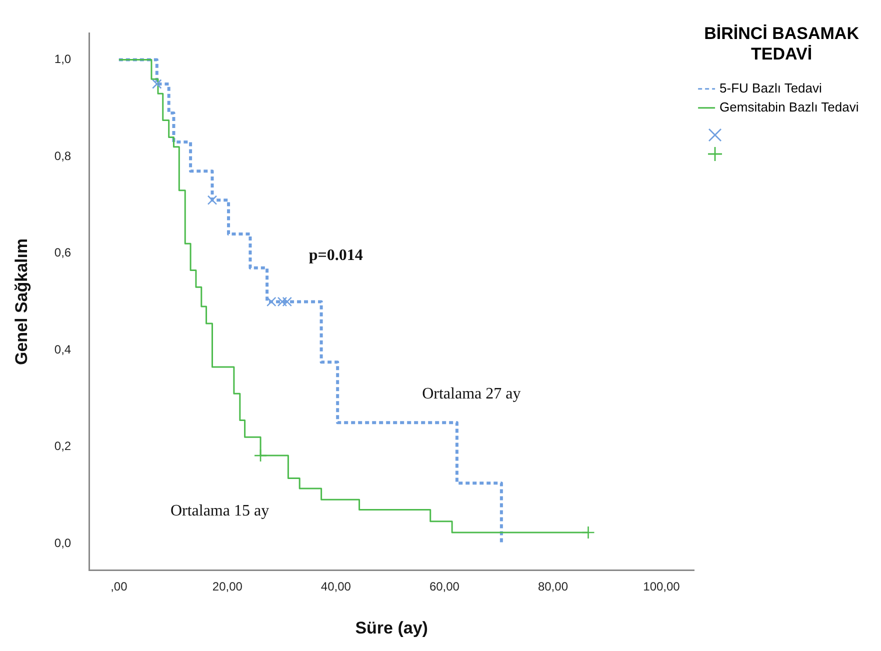 This screenshot has height=651, width=881. What do you see at coordinates (789, 106) in the screenshot?
I see `legend-label: Gemsitabin Bazlı Tedavi` at bounding box center [789, 106].